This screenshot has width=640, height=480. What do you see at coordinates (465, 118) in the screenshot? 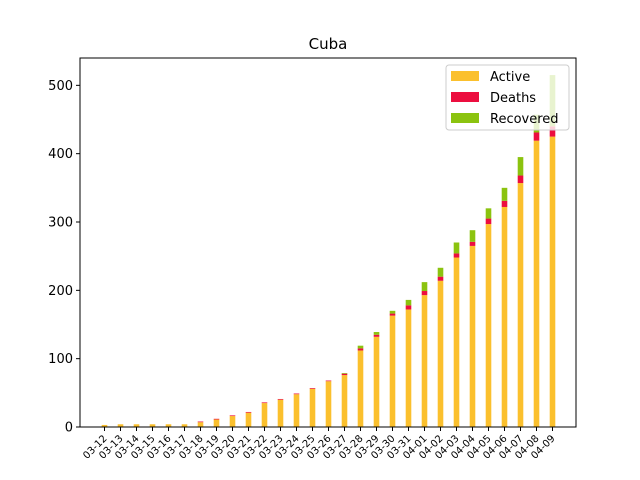
I see `legend-swatch-recovered` at bounding box center [465, 118].